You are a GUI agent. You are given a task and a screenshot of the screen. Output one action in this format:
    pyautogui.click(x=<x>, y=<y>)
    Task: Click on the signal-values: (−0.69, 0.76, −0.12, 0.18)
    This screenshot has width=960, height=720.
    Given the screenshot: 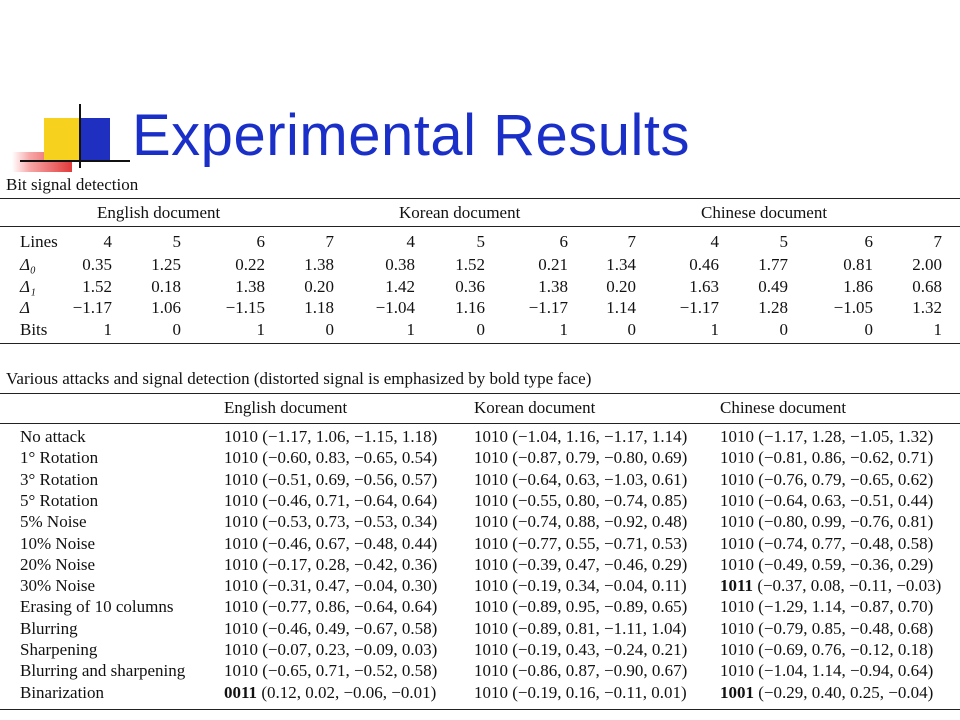 What is the action you would take?
    pyautogui.click(x=844, y=649)
    